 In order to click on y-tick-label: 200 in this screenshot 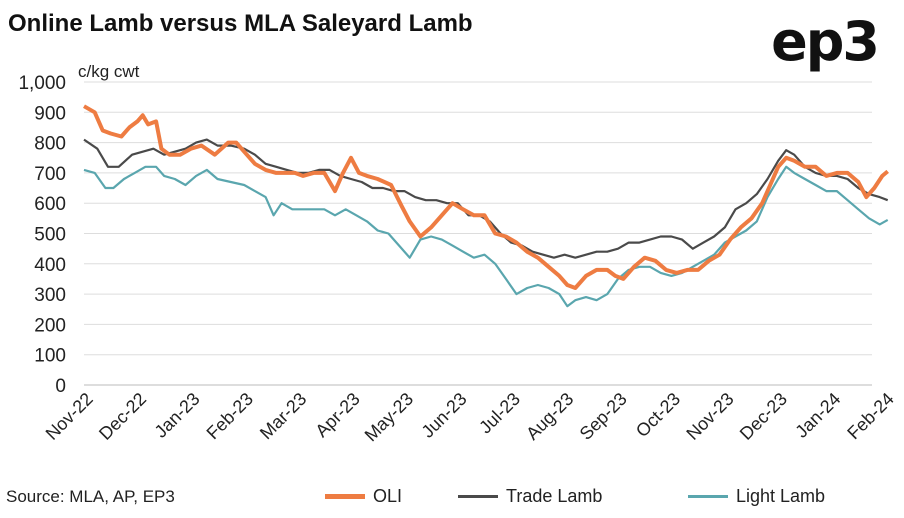, I will do `click(50, 325)`.